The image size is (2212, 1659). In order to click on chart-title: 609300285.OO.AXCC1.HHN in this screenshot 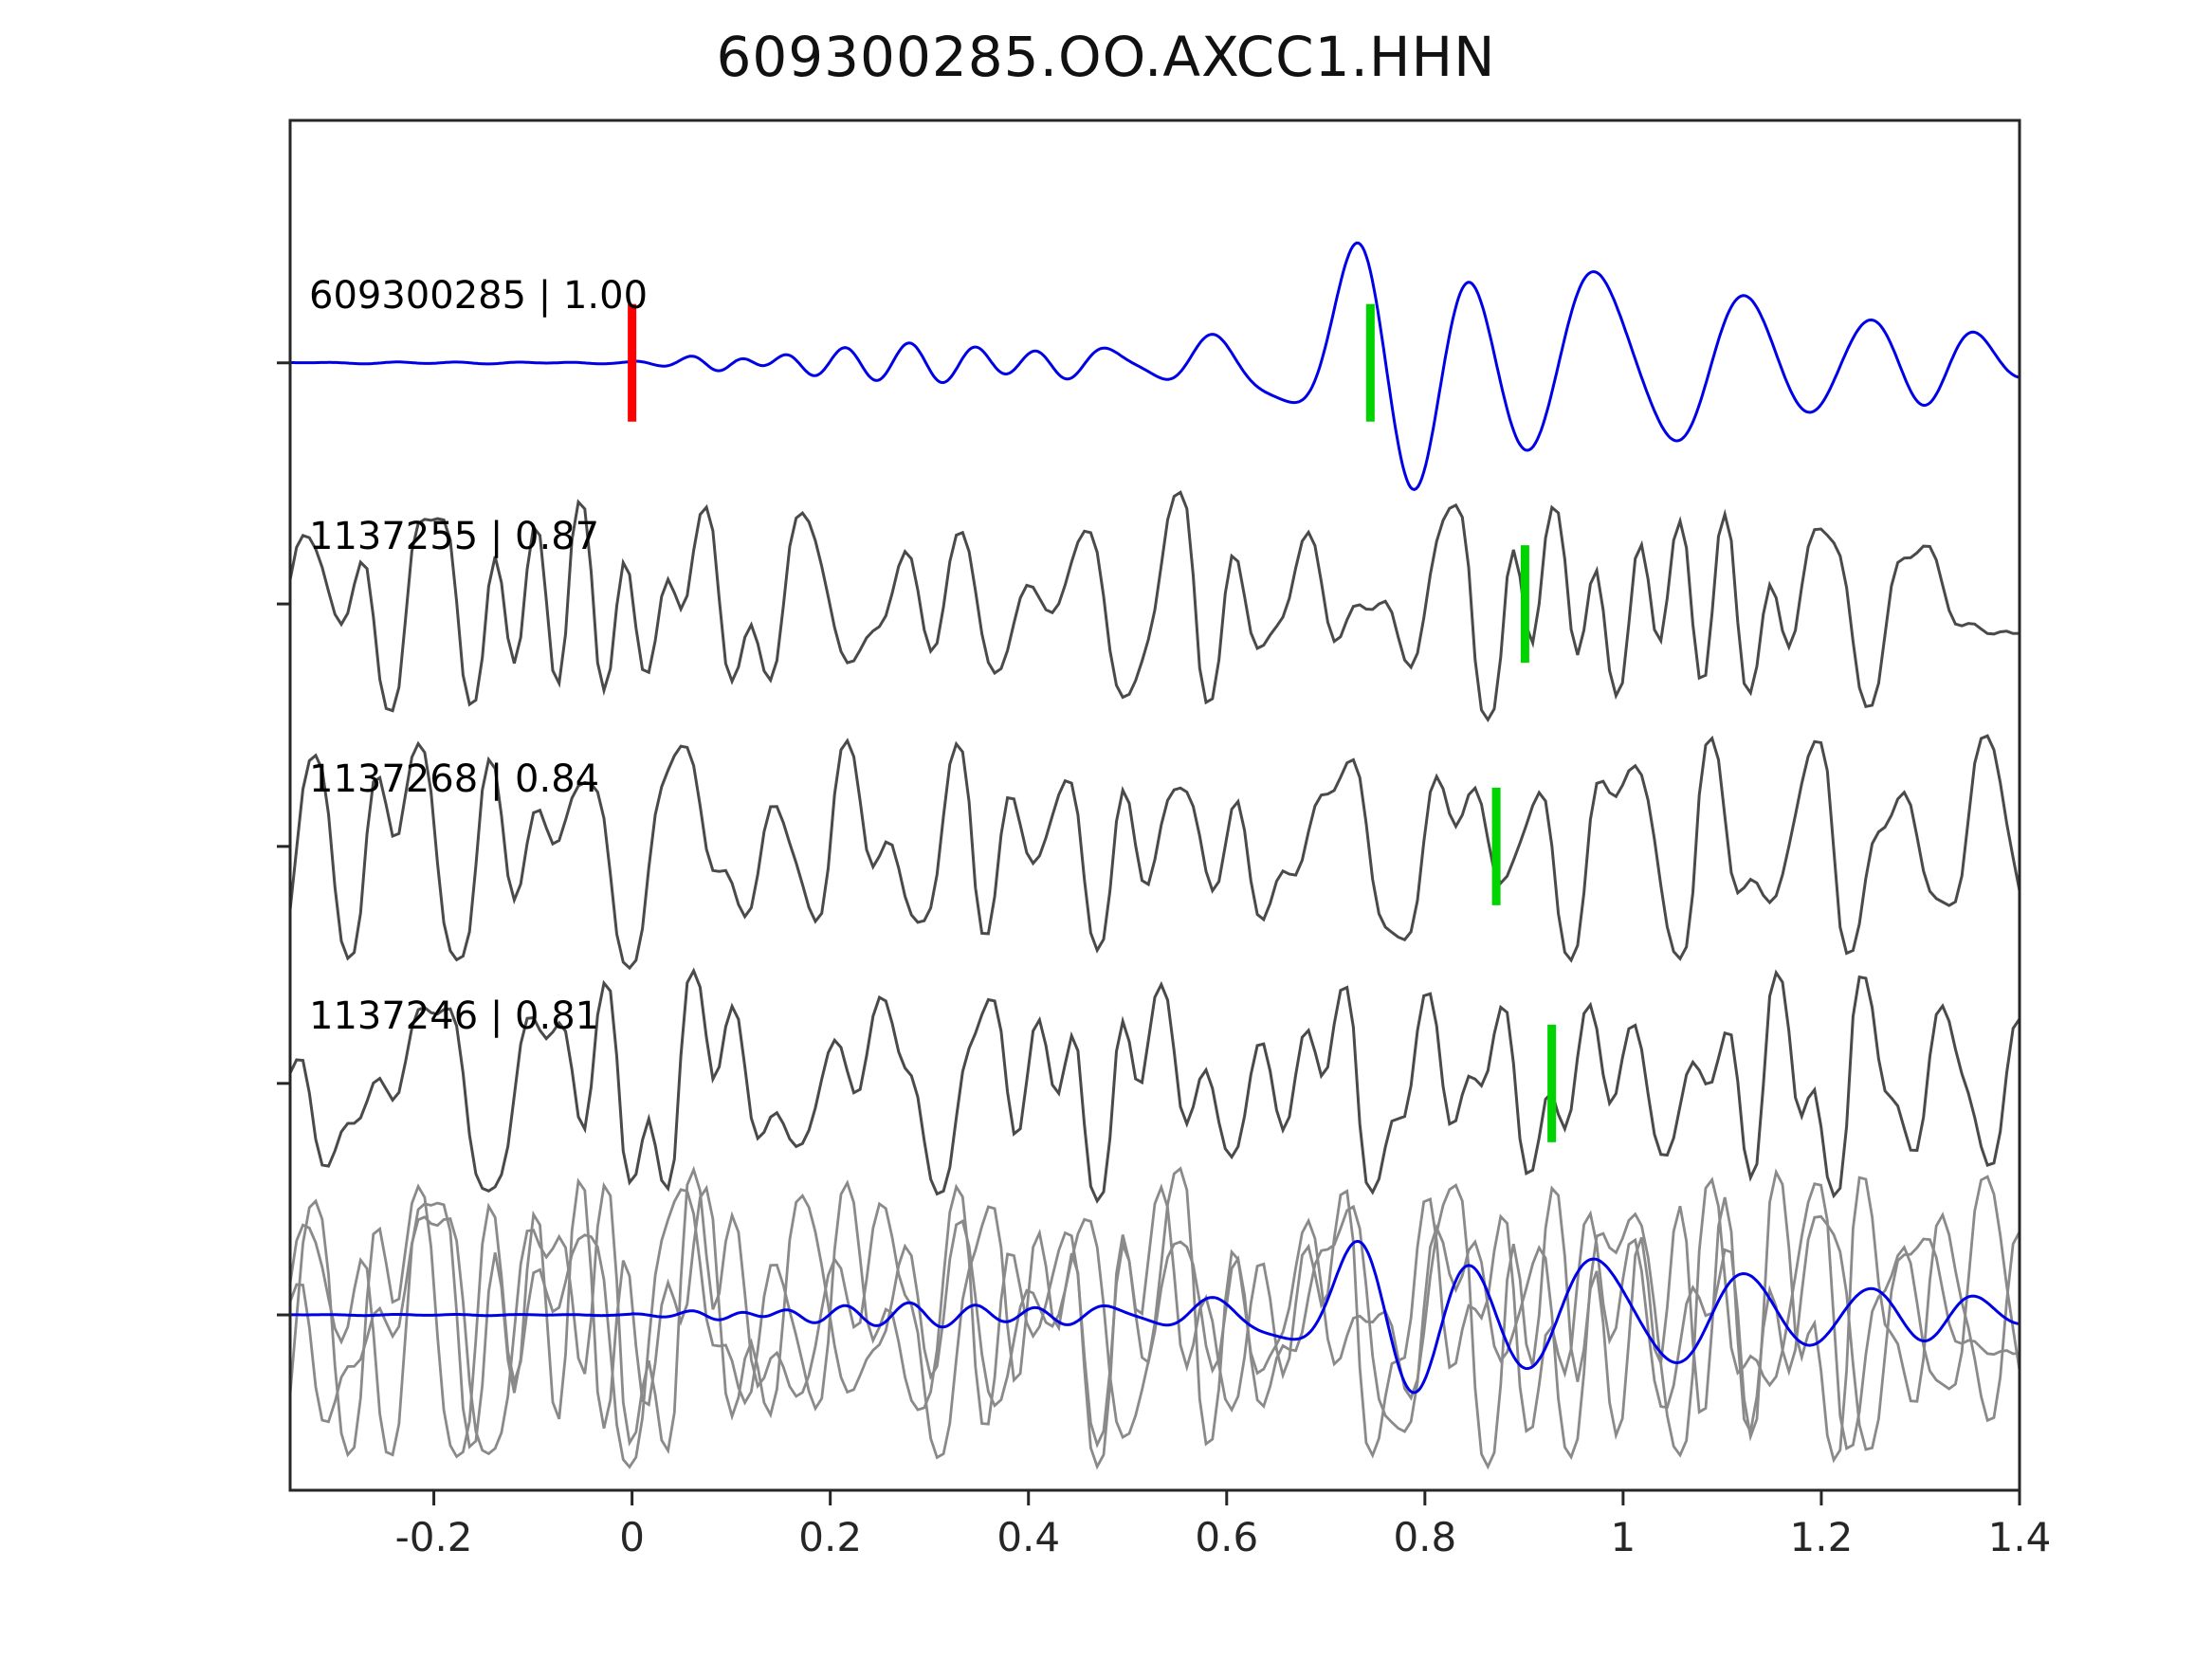, I will do `click(1106, 57)`.